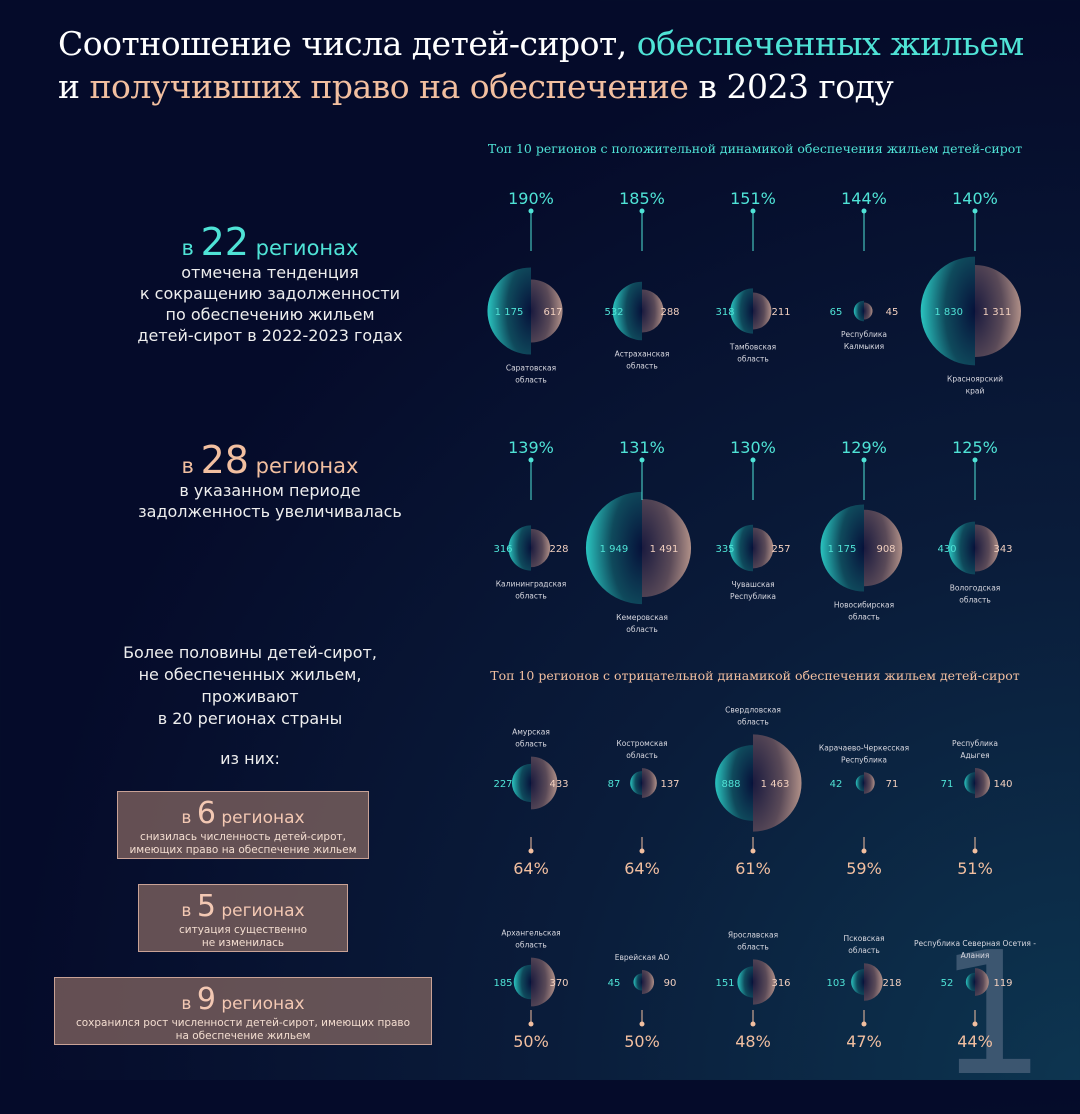 The image size is (1080, 1114). What do you see at coordinates (642, 957) in the screenshot?
I see `region-name: Еврейская АО` at bounding box center [642, 957].